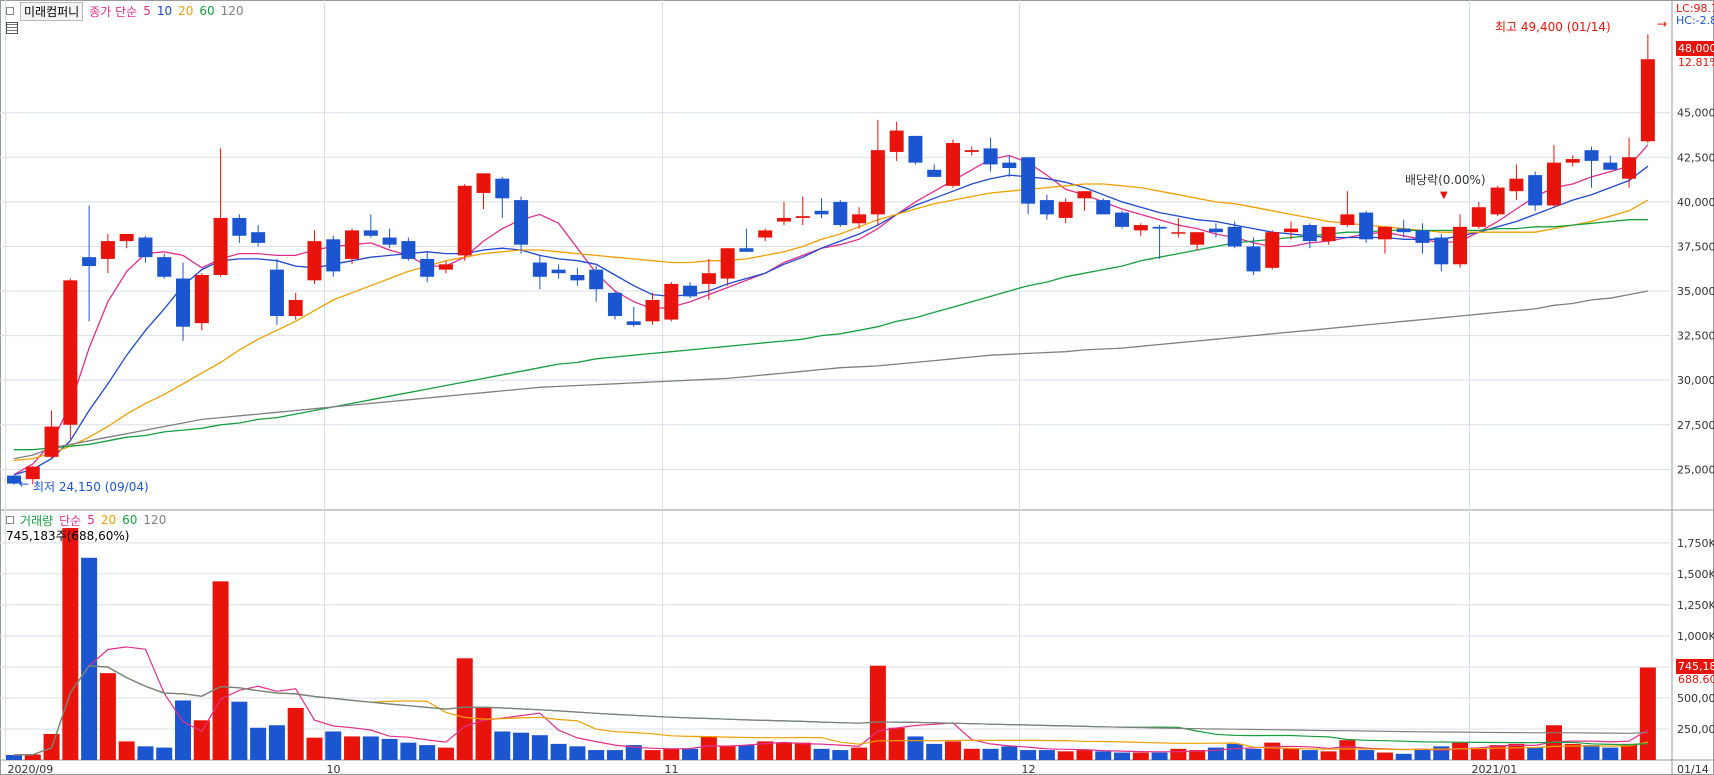 This screenshot has width=1714, height=775. What do you see at coordinates (108, 520) in the screenshot?
I see `vol-ma-period-20: 20` at bounding box center [108, 520].